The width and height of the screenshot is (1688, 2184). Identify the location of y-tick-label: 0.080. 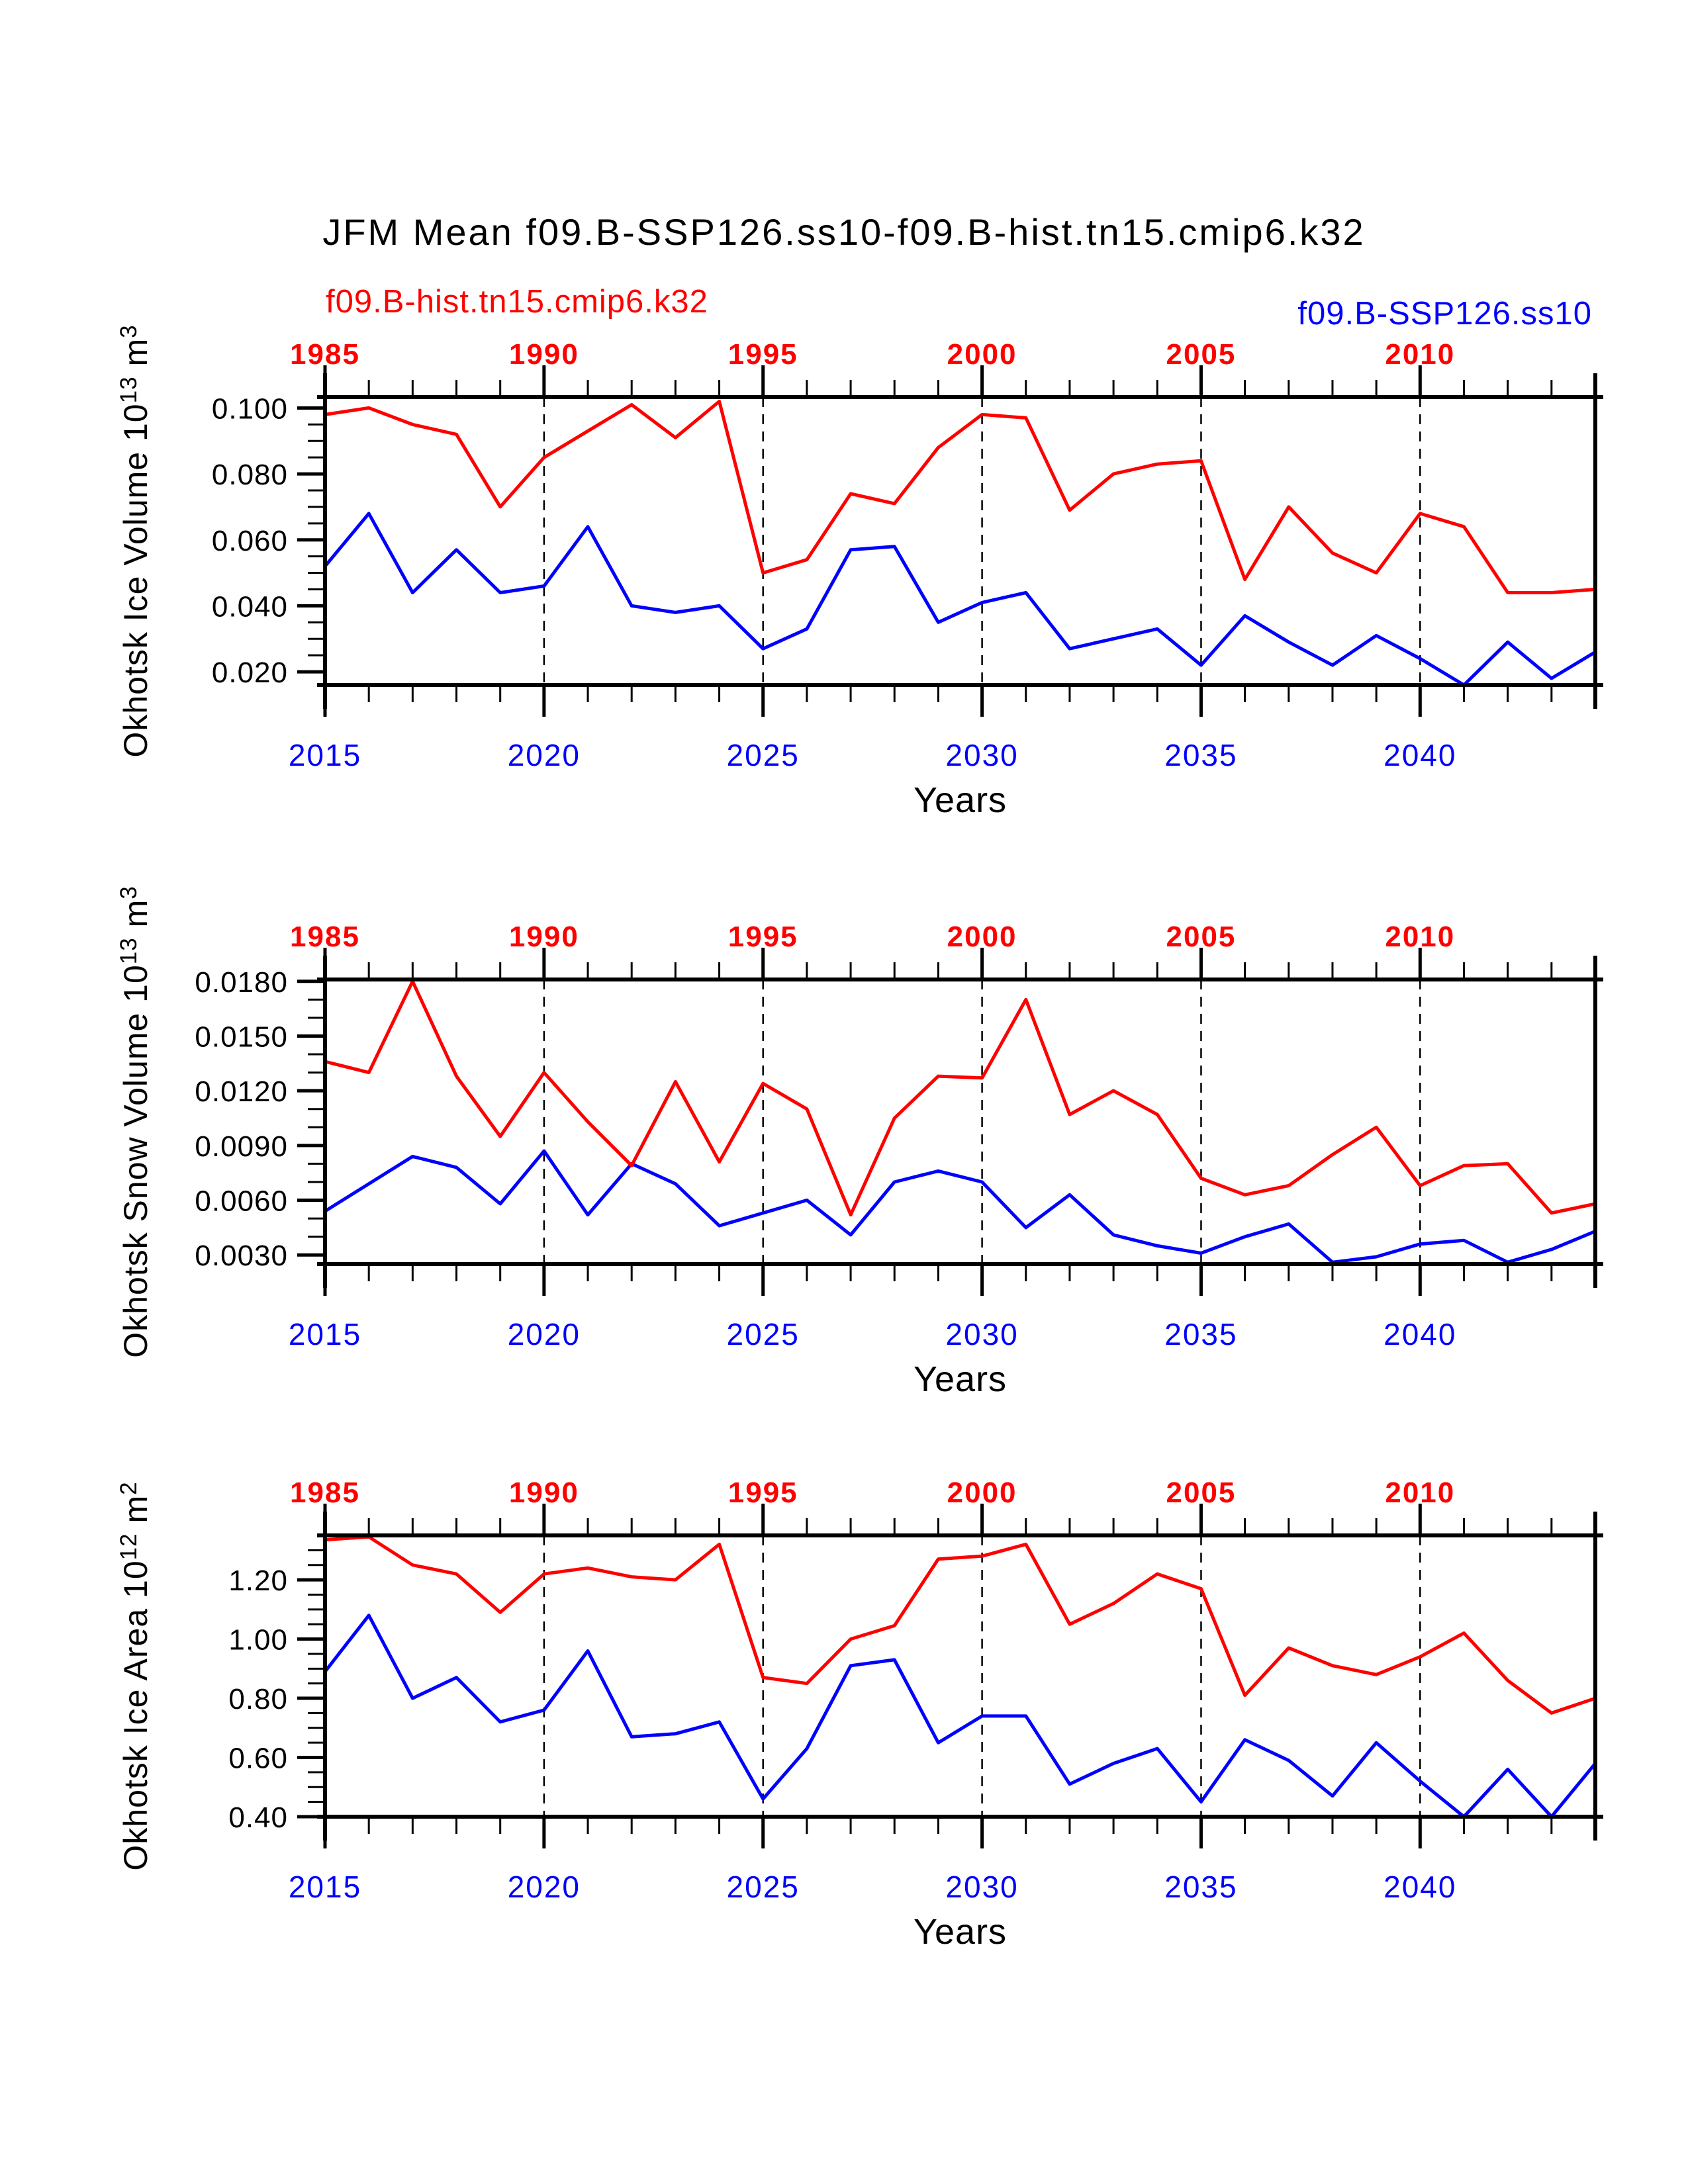
(250, 475).